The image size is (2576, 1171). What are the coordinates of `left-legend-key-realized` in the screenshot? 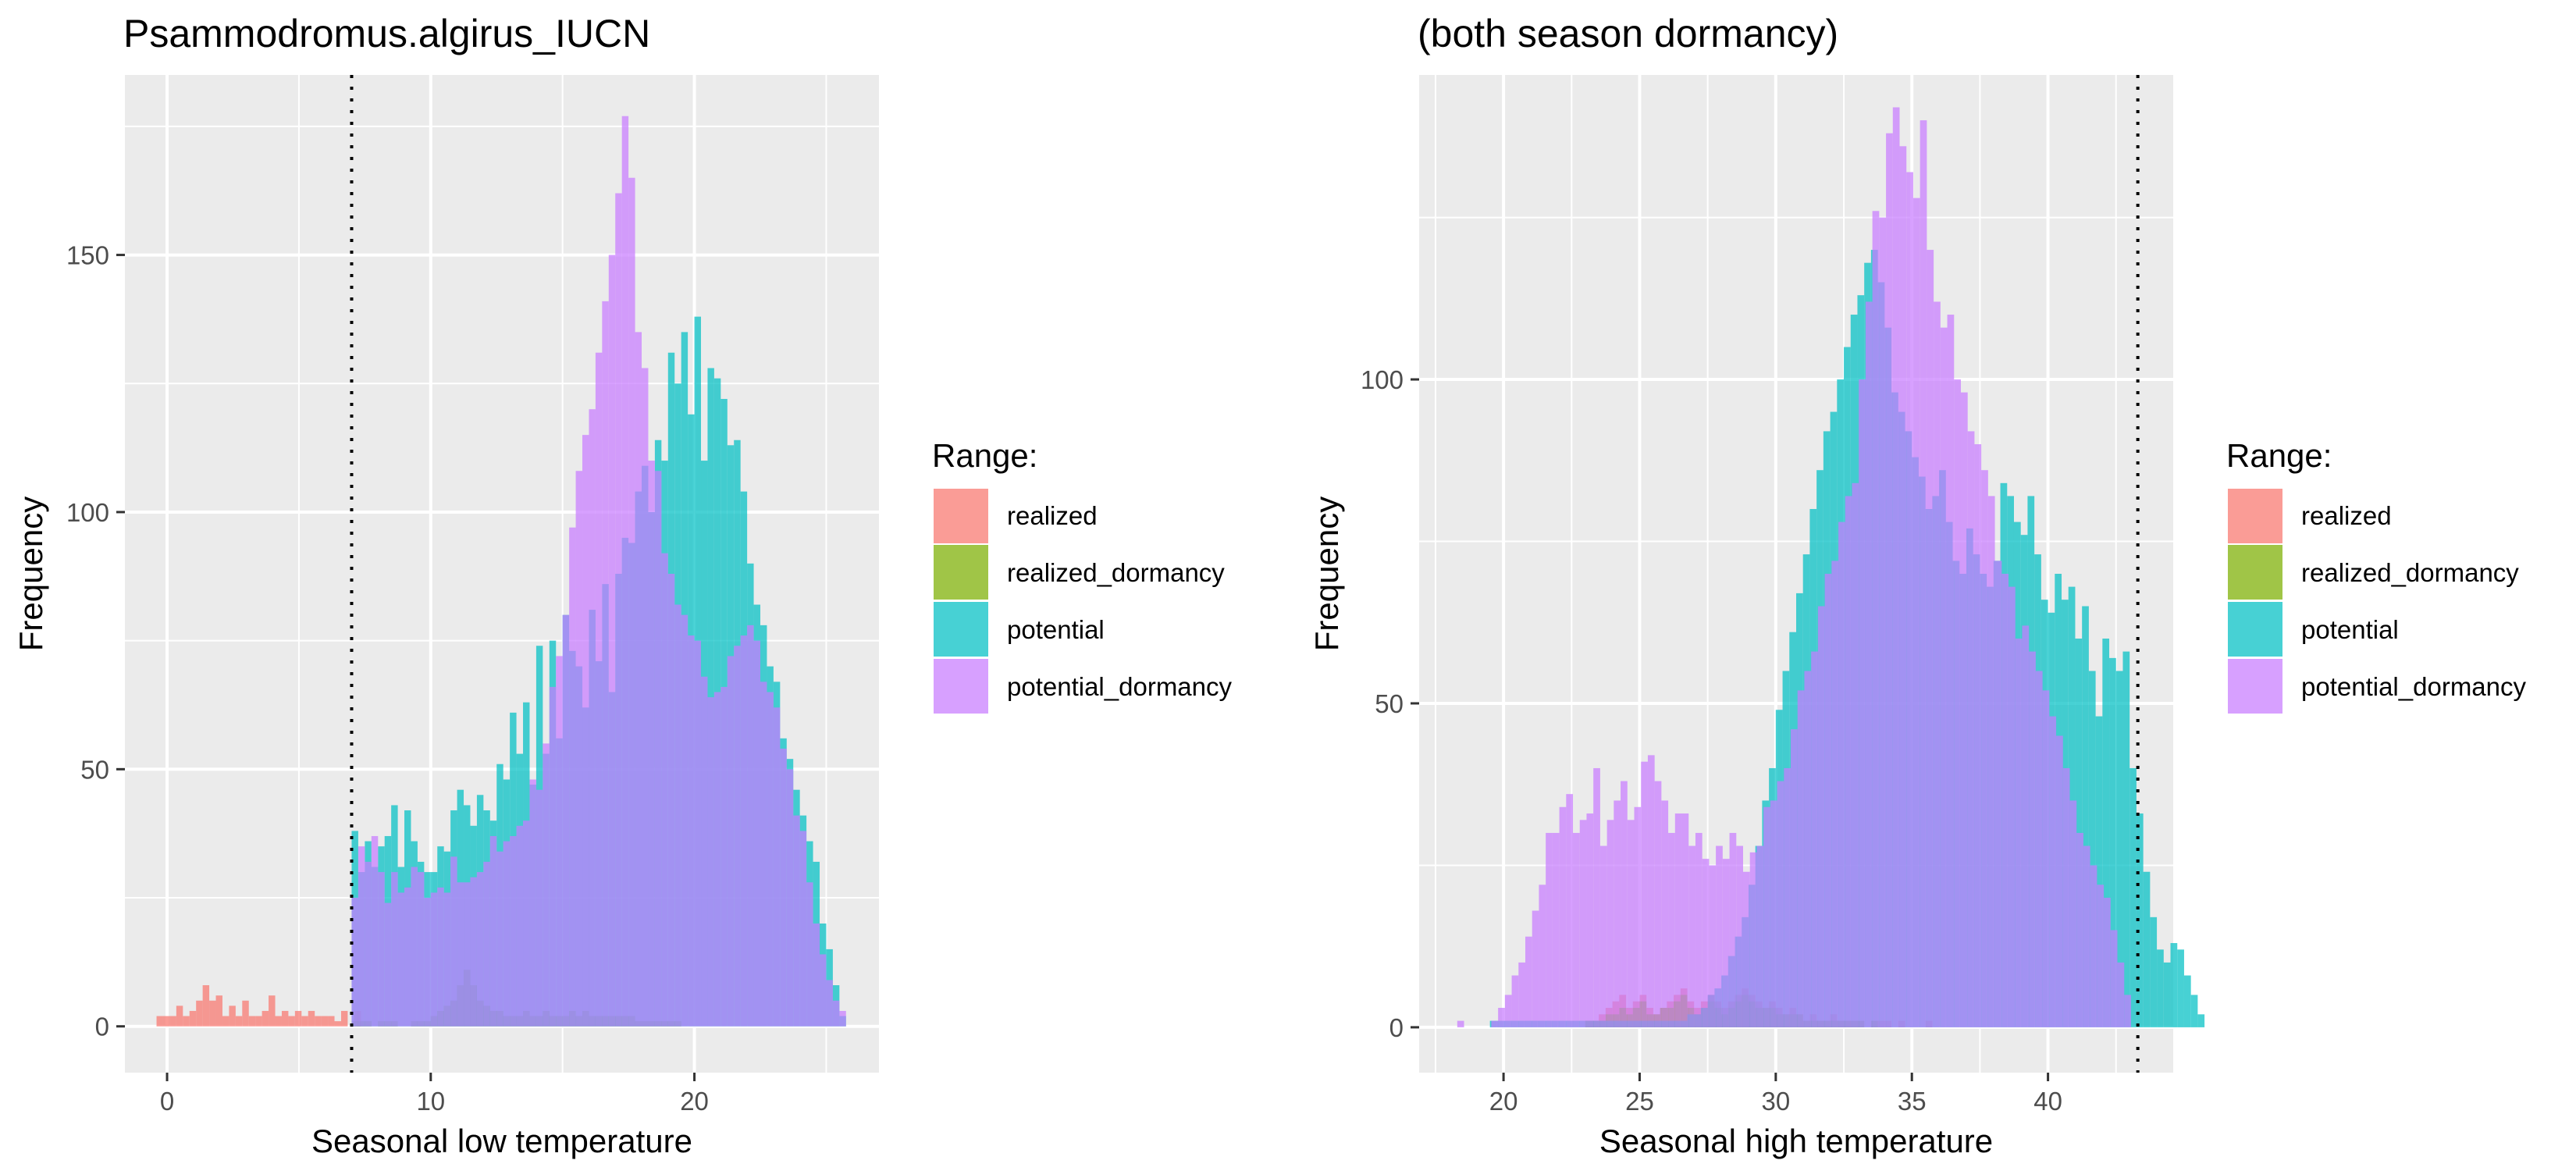 It's located at (961, 516).